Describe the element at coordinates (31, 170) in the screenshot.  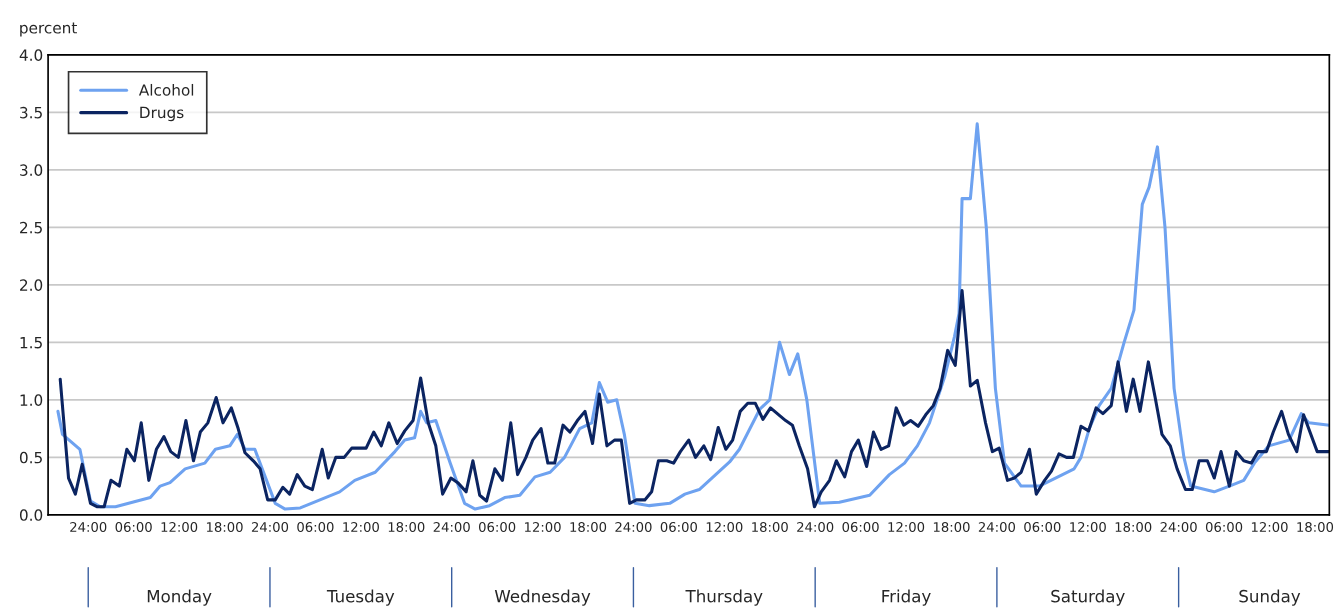
I see `y-tick-label: 3.0` at that location.